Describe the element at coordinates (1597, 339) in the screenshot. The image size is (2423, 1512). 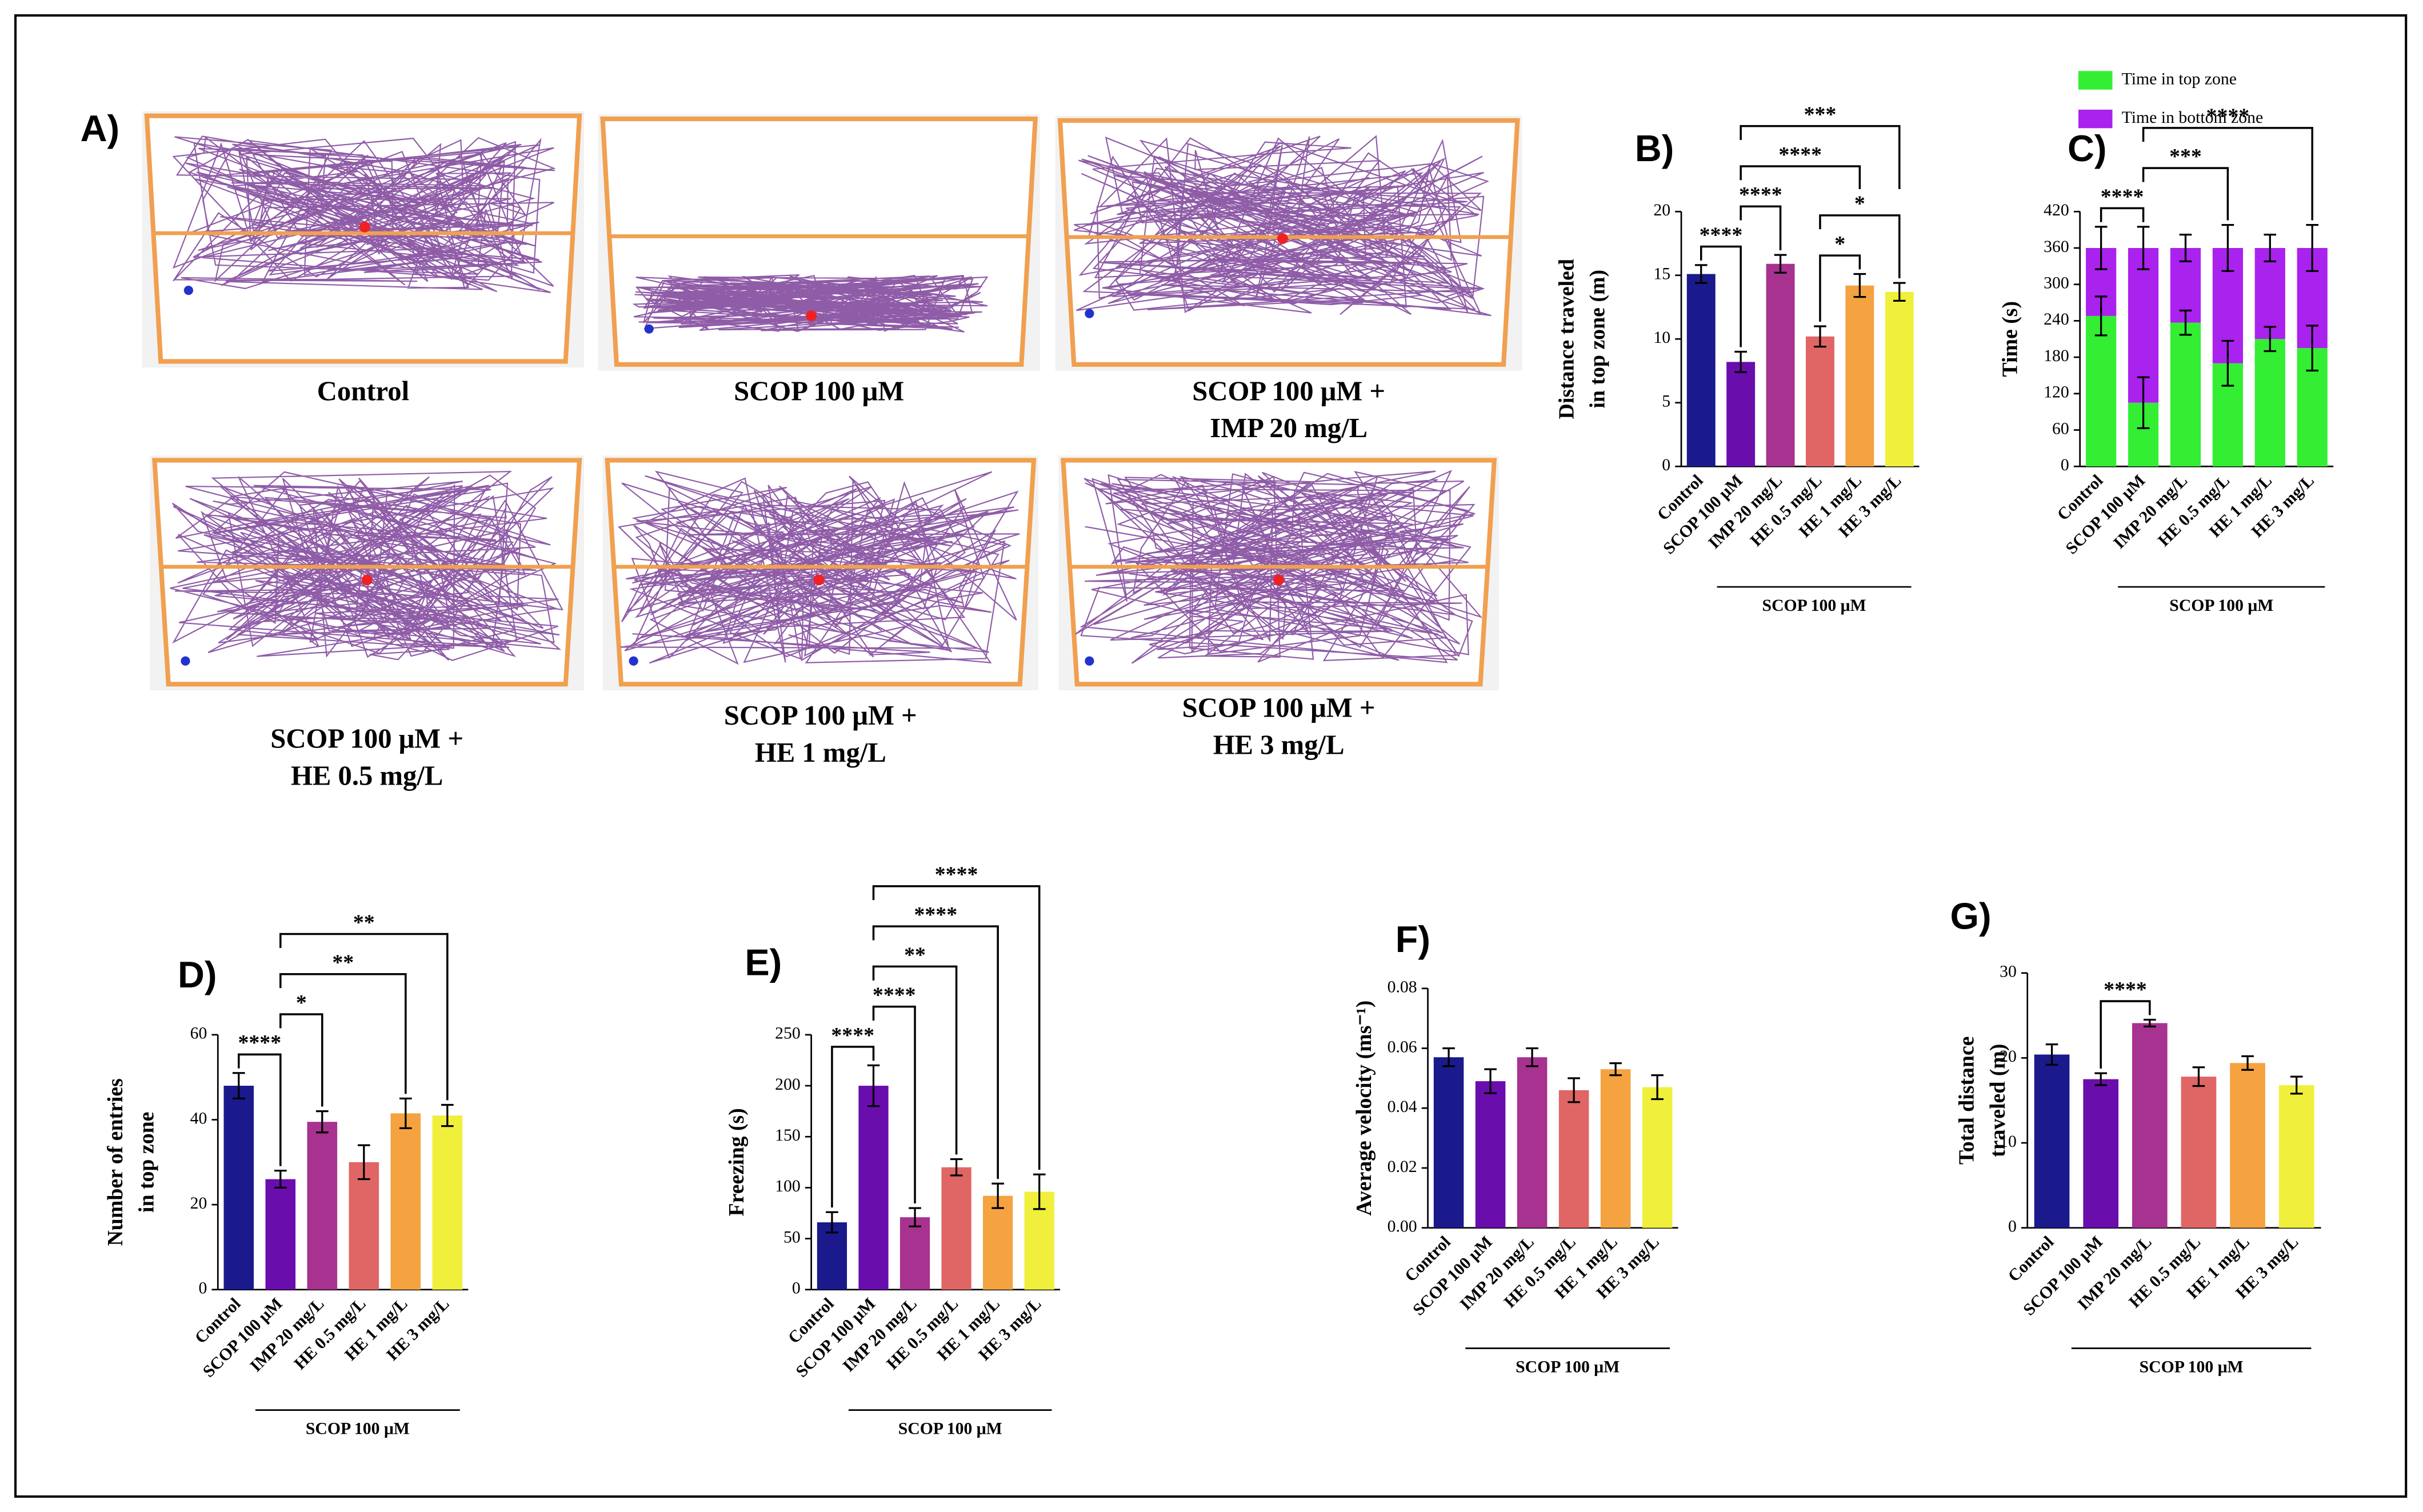
I see `y-axis-label: in top zone (m)` at that location.